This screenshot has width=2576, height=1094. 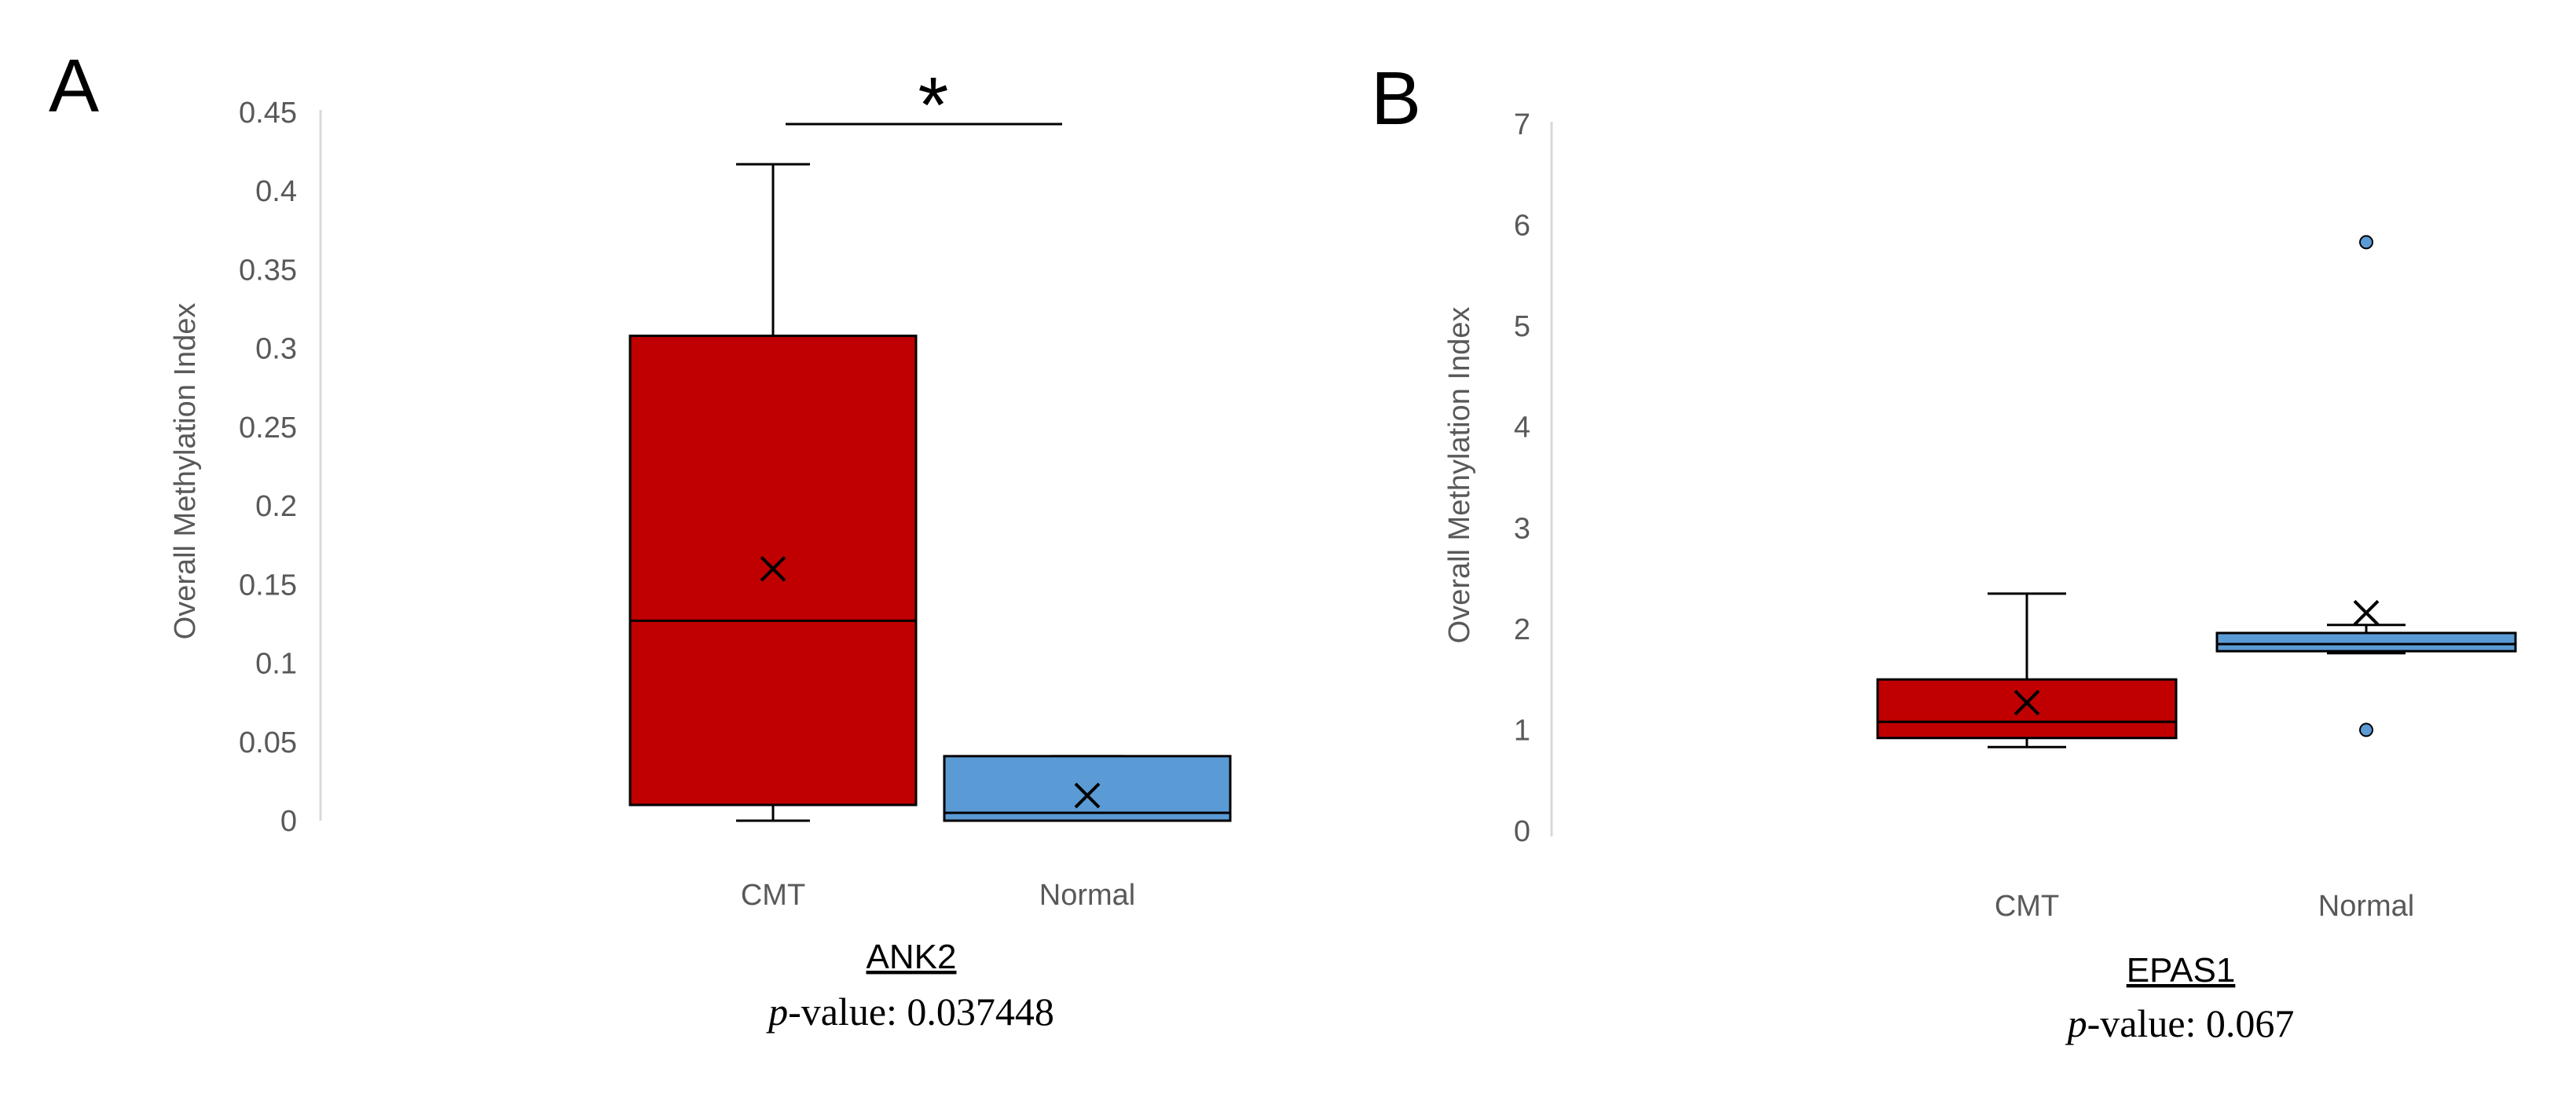 I want to click on p-value-a: p-value: 0.037448, so click(x=910, y=1012).